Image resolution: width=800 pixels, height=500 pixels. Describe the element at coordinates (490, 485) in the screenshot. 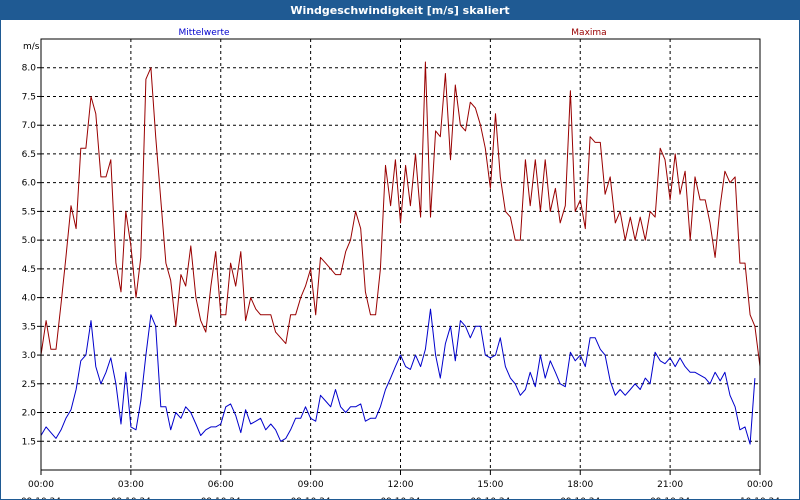

I see `x-tick-time: 15:00` at that location.